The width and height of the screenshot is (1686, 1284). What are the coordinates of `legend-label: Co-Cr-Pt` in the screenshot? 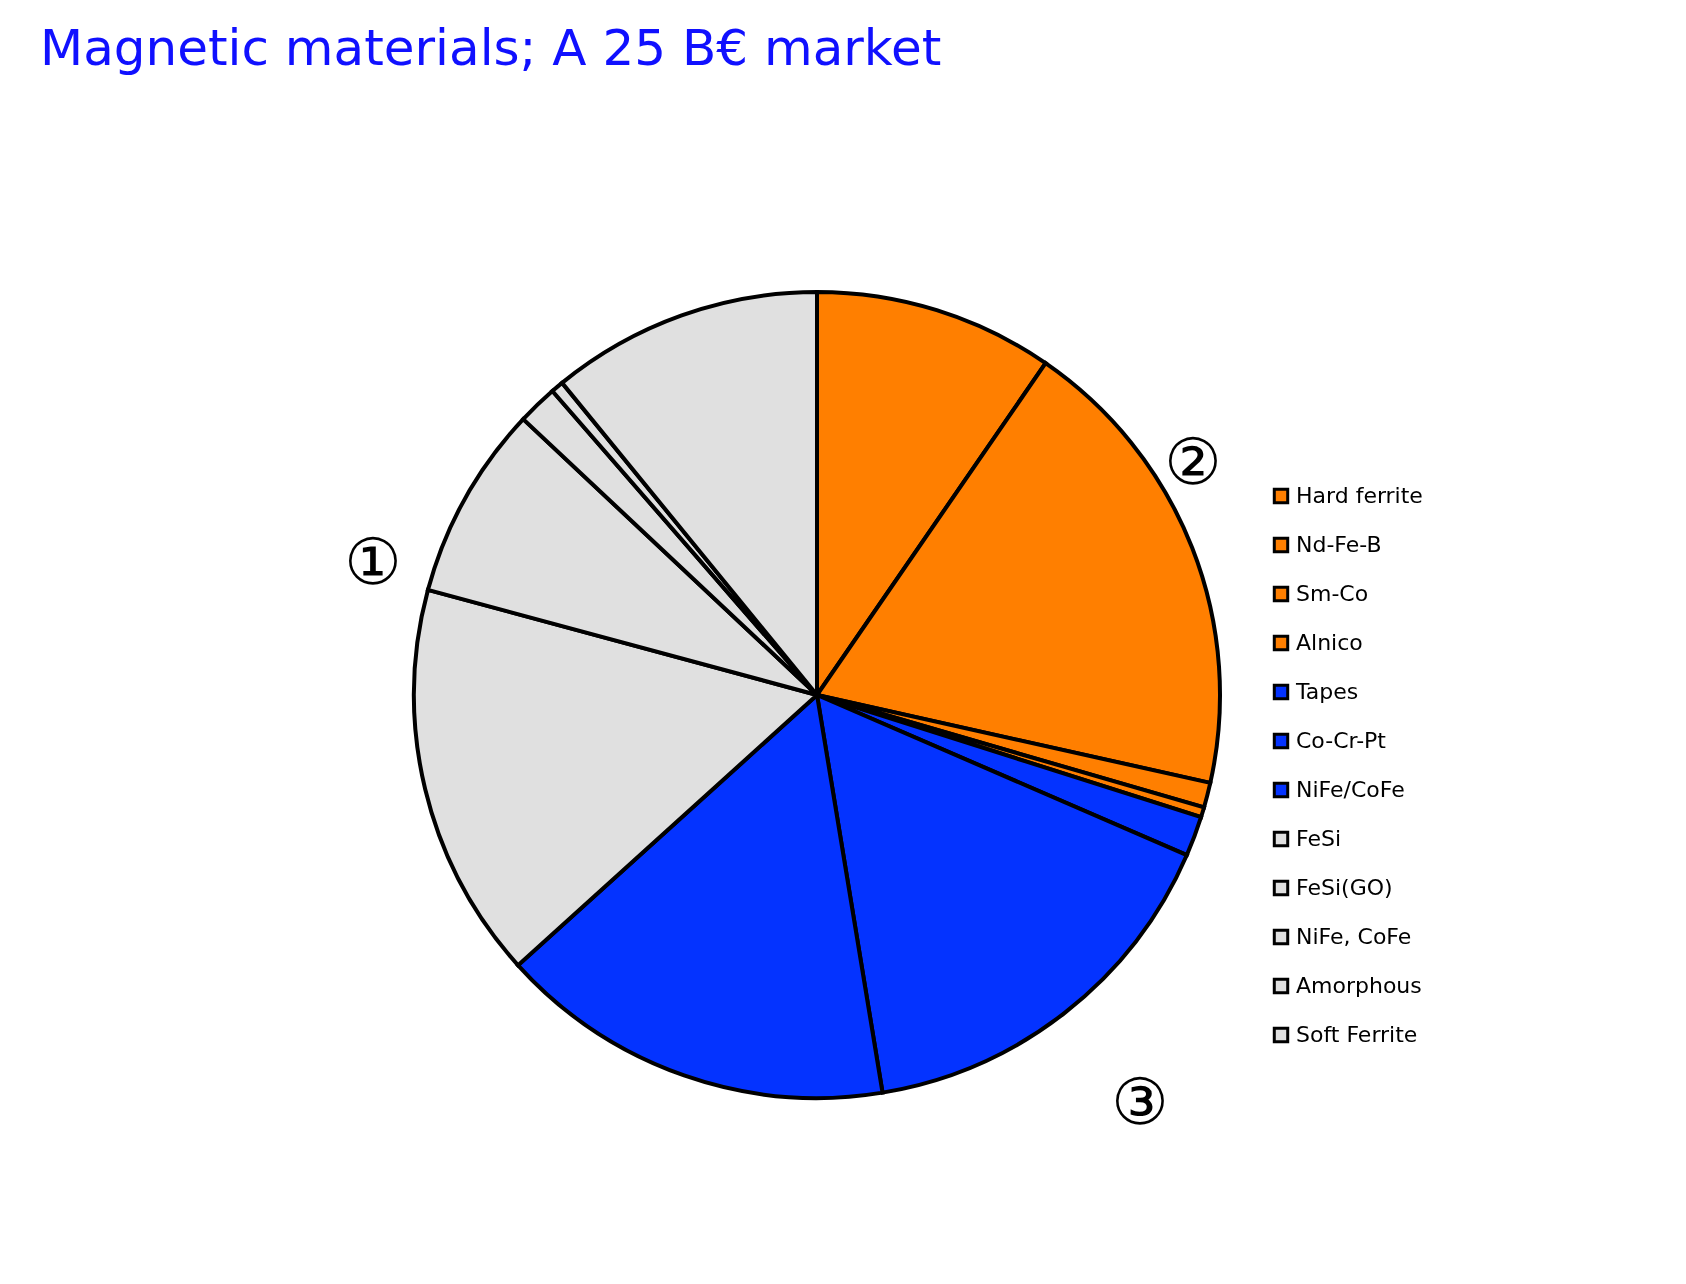 It's located at (1341, 740).